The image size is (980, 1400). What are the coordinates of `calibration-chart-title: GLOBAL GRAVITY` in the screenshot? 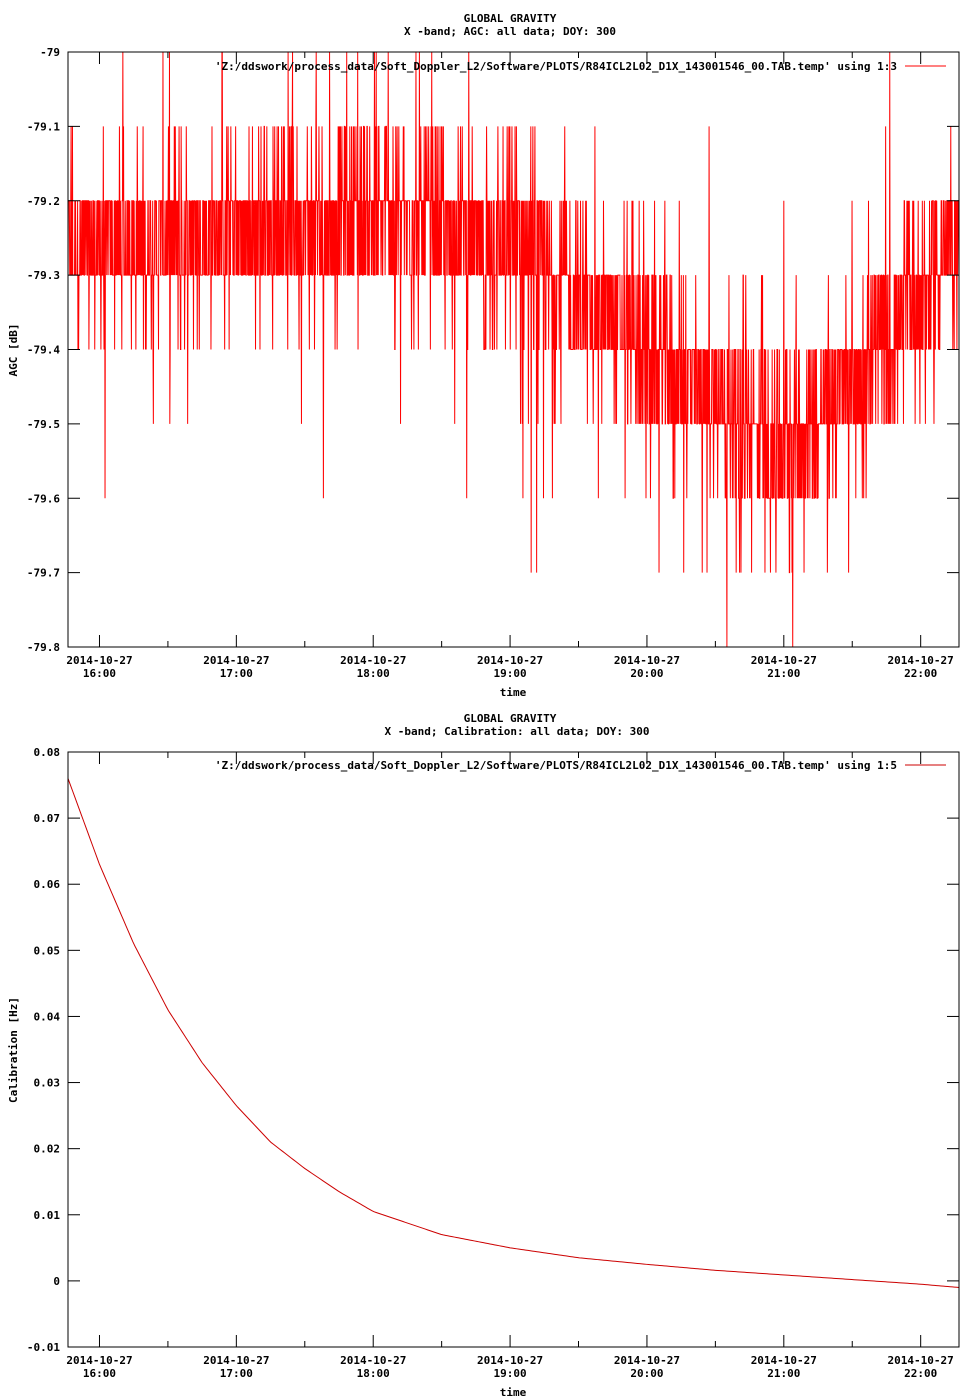 It's located at (510, 718).